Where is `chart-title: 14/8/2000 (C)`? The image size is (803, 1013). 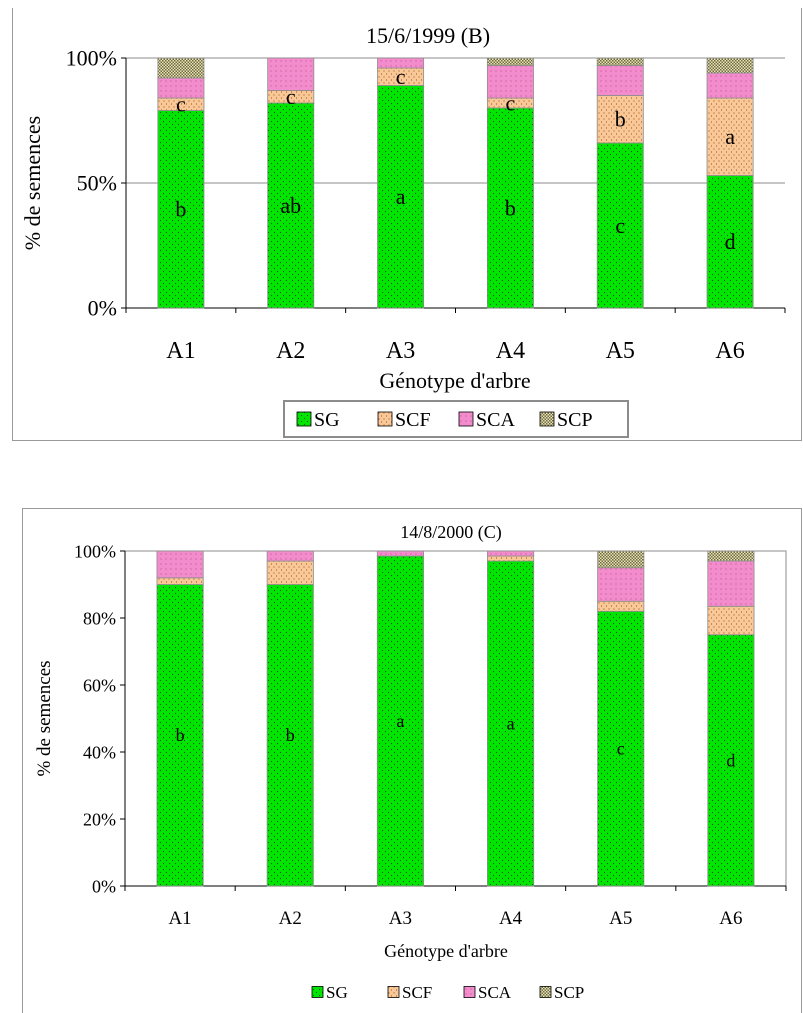
chart-title: 14/8/2000 (C) is located at coordinates (451, 532).